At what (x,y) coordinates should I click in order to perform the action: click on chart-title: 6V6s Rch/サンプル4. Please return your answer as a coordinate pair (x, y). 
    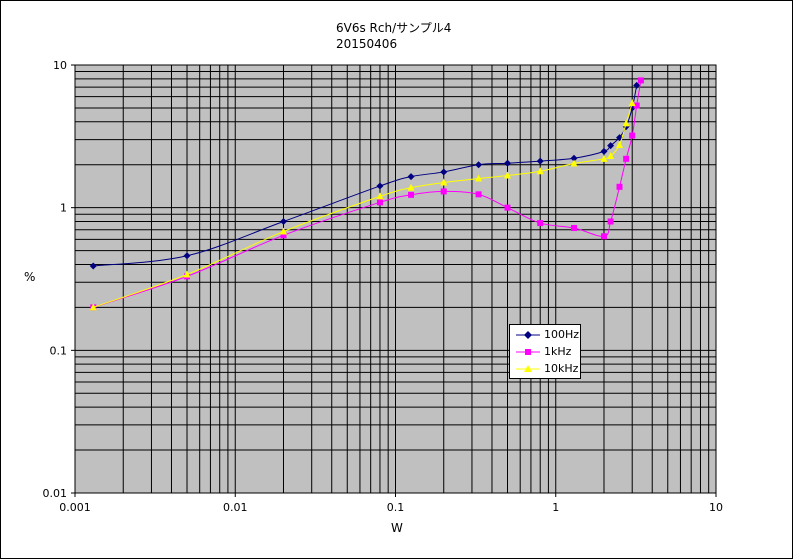
    Looking at the image, I should click on (394, 28).